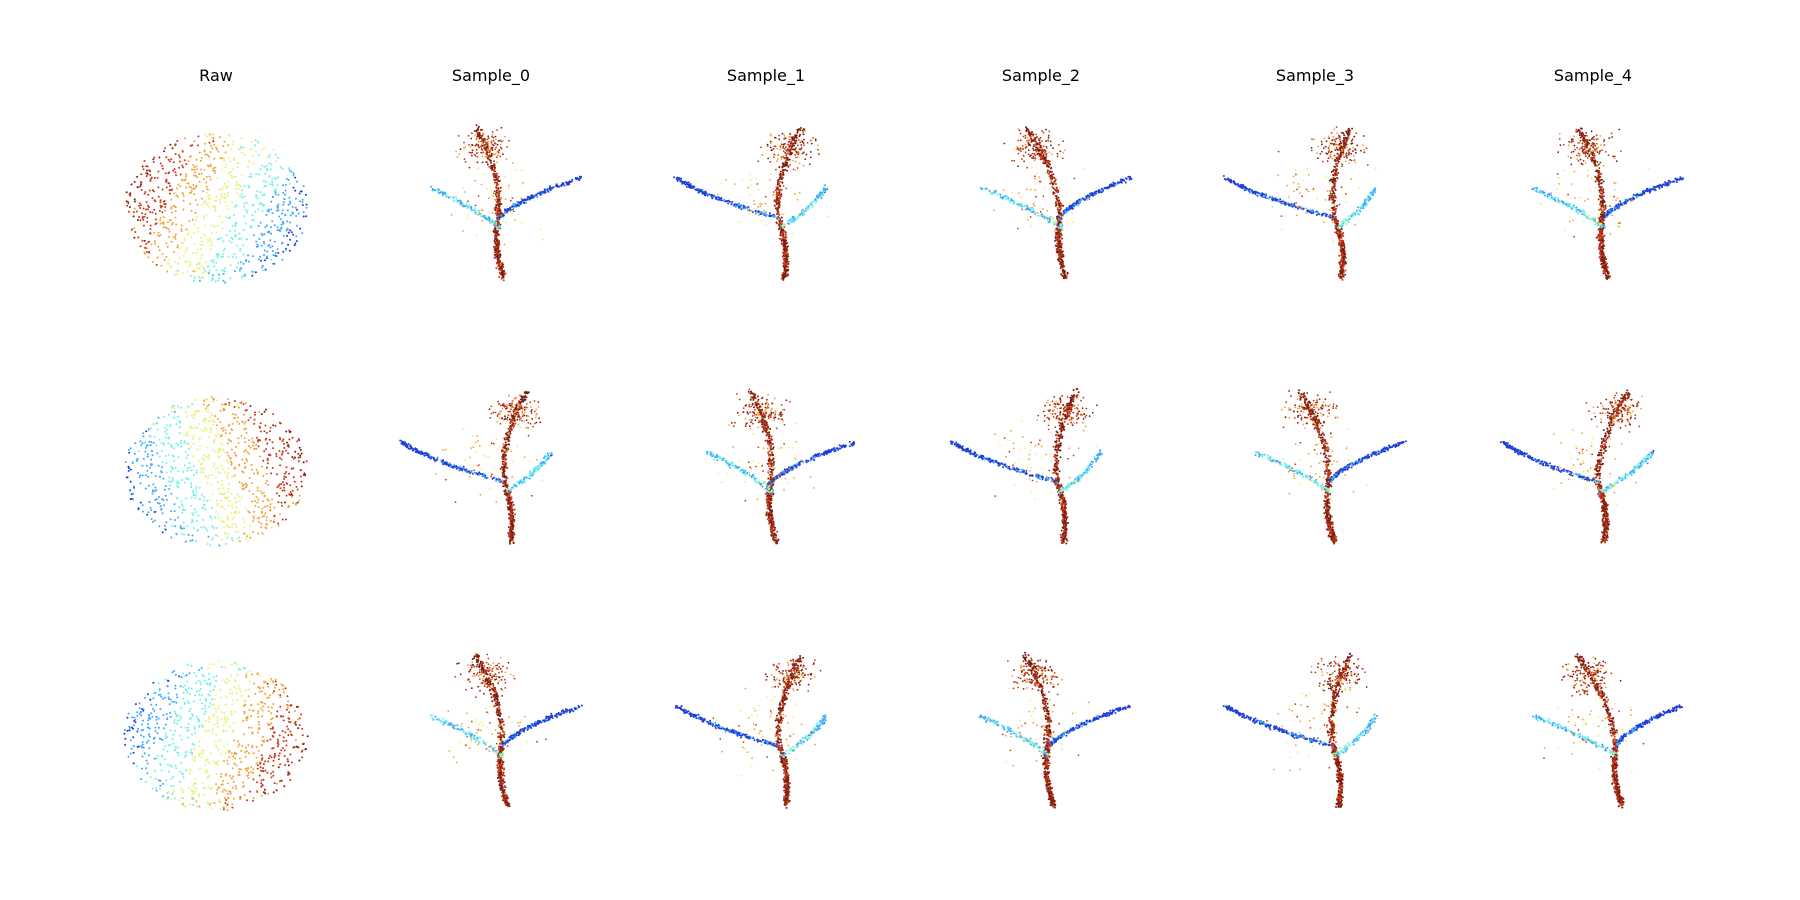  What do you see at coordinates (766, 75) in the screenshot?
I see `column-title-sample-1: Sample_1` at bounding box center [766, 75].